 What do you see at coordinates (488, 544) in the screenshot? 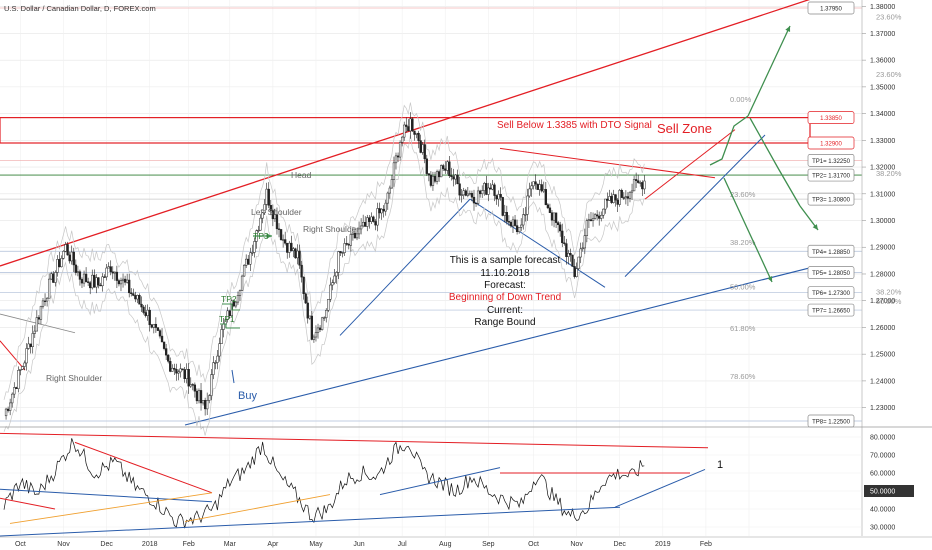
I see `time-tick-label: Sep` at bounding box center [488, 544].